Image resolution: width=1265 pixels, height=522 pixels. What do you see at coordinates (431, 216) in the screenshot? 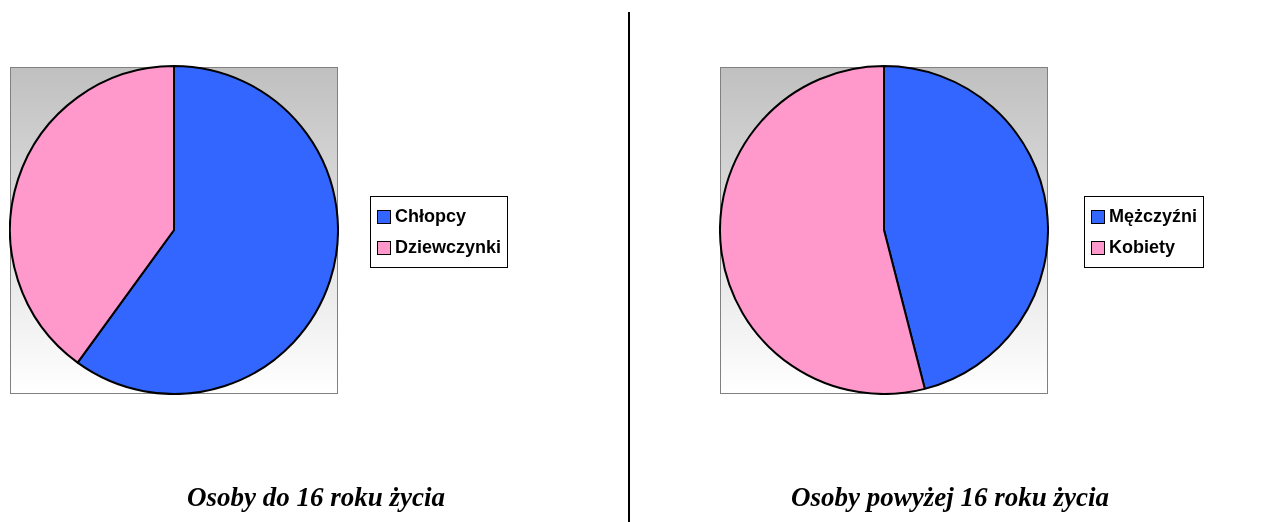
I see `legend-label: Chłopcy` at bounding box center [431, 216].